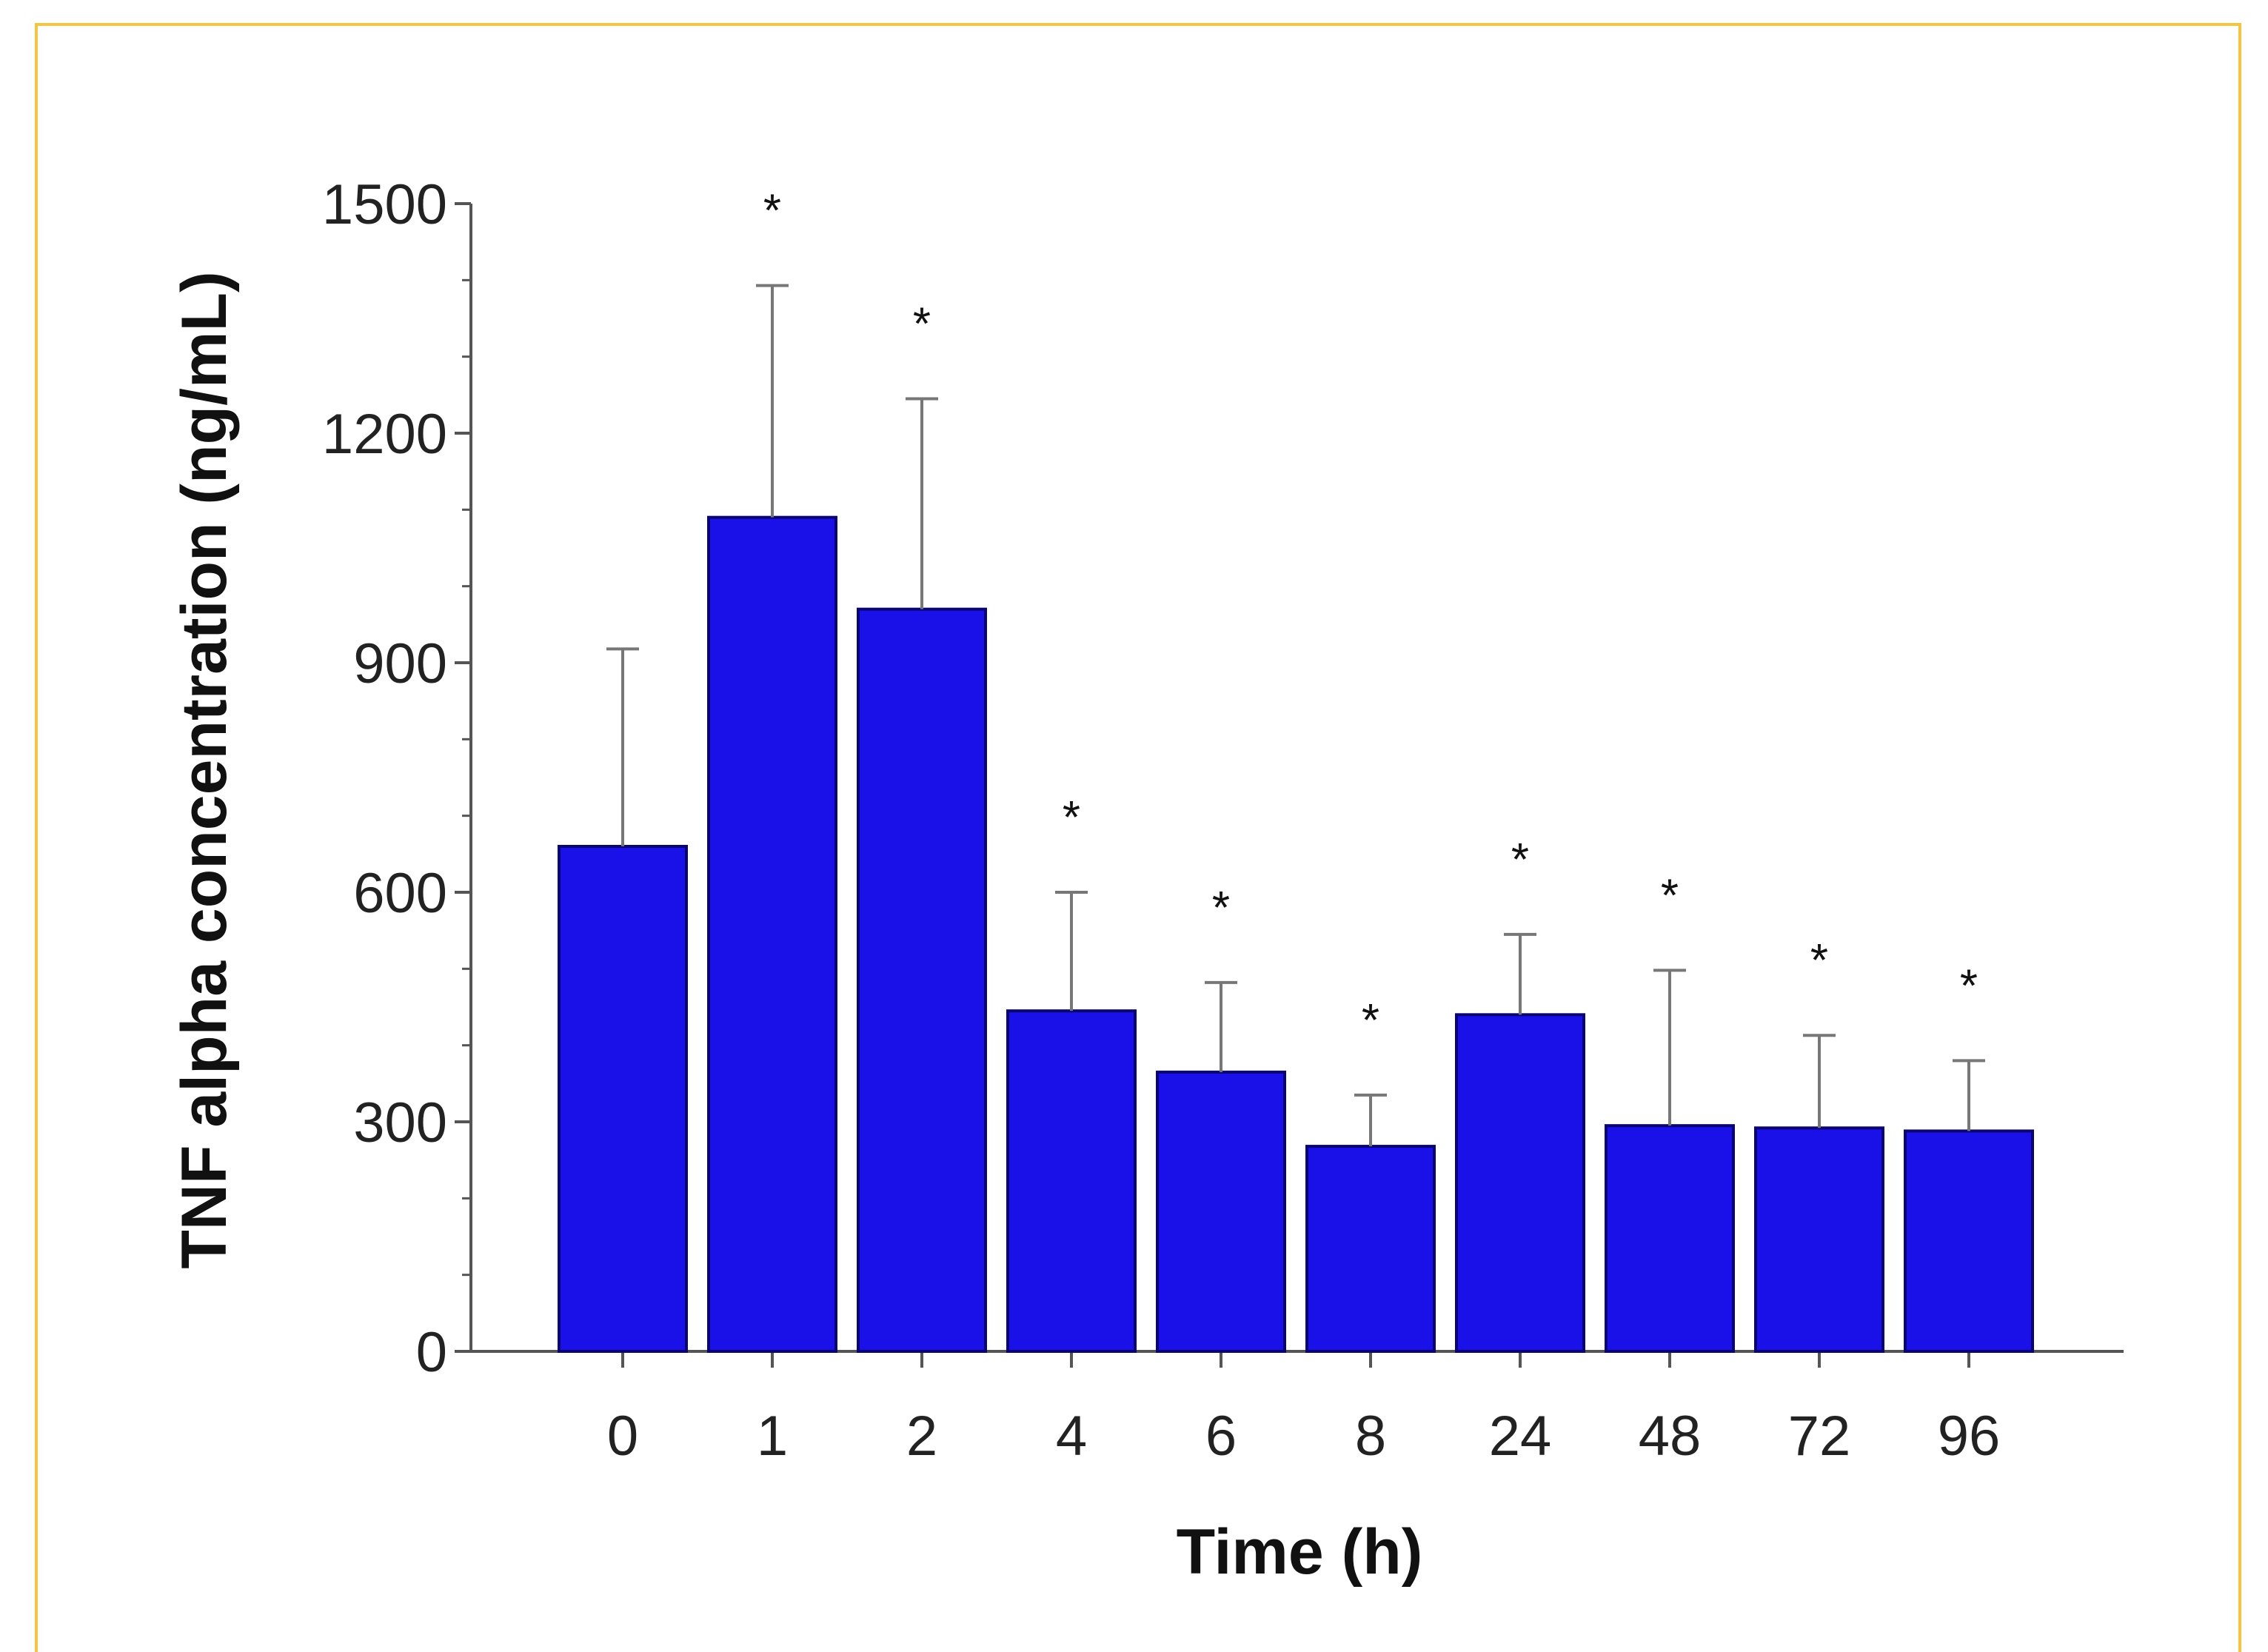  Describe the element at coordinates (772, 1436) in the screenshot. I see `x-tick-label-1: 1` at that location.